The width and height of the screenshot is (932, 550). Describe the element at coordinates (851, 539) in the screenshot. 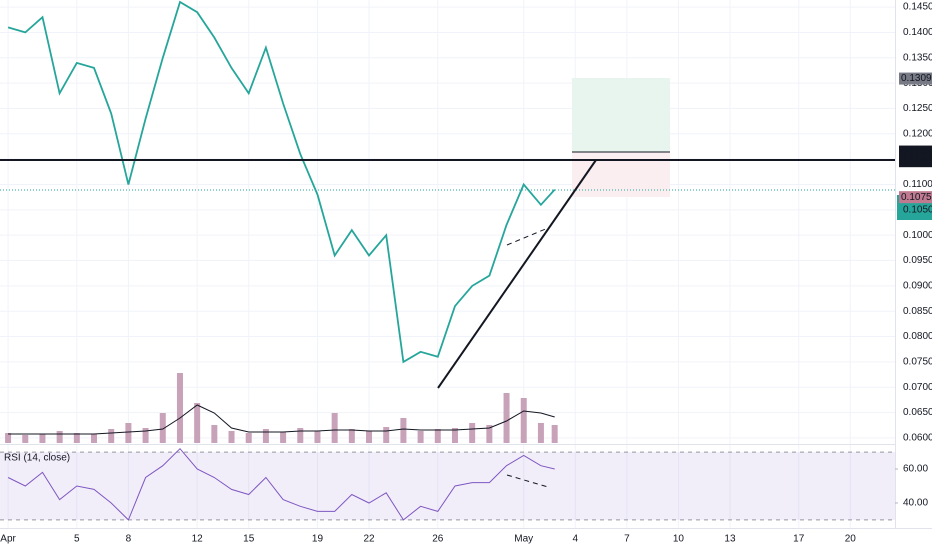

I see `x-tick-label: 20` at that location.